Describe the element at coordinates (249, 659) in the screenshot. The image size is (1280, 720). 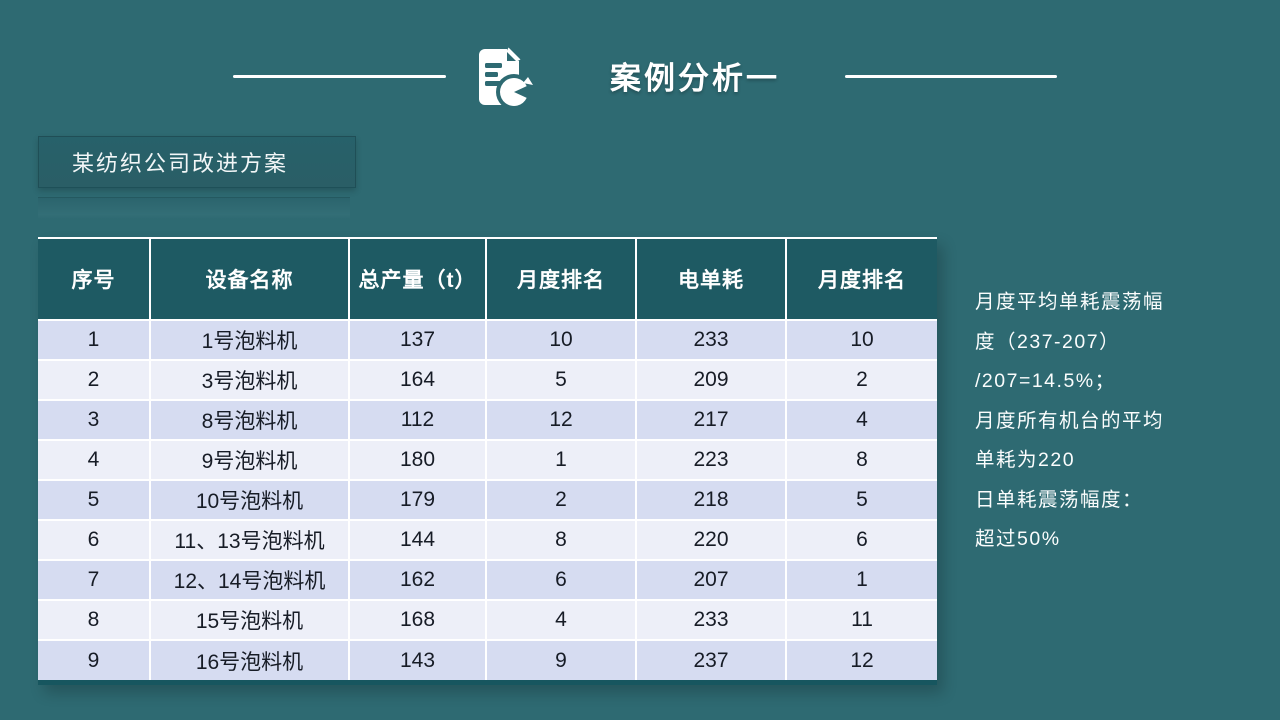
I see `table-cell: 16号泡料机` at that location.